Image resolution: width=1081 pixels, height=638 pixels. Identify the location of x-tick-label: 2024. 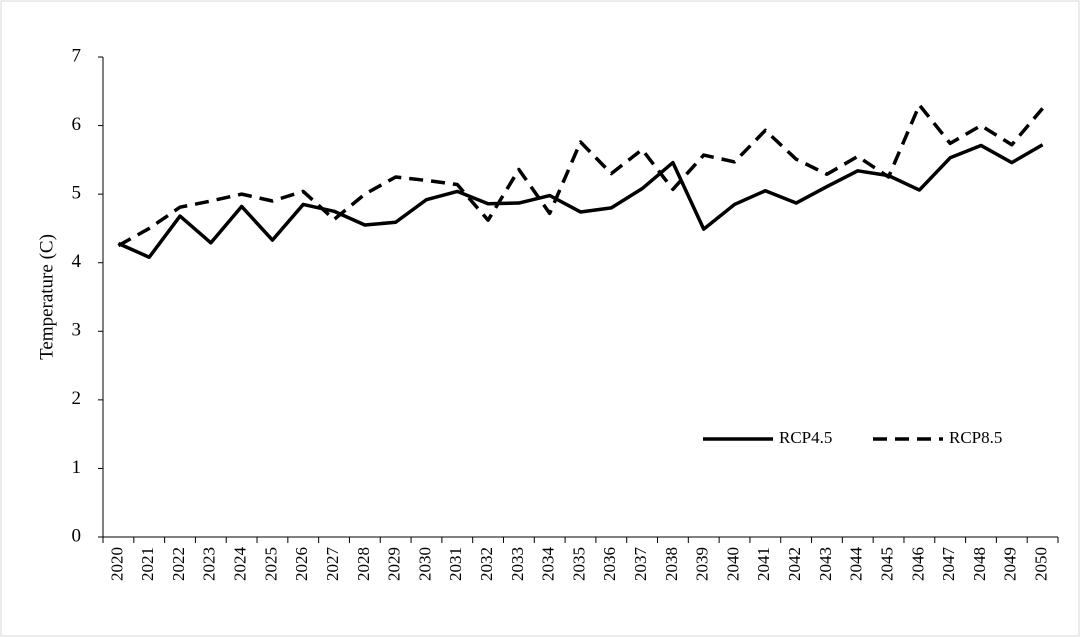
(240, 564).